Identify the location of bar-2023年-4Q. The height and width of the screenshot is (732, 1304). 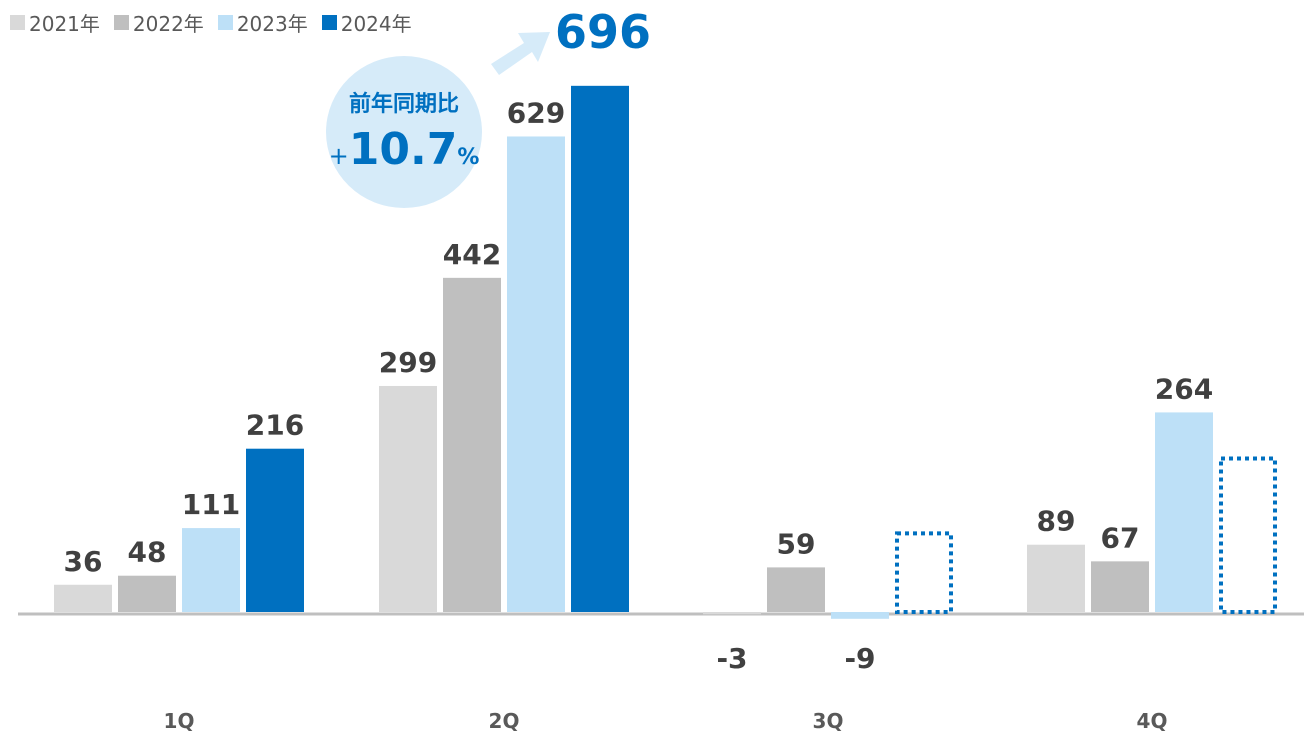
(1184, 512).